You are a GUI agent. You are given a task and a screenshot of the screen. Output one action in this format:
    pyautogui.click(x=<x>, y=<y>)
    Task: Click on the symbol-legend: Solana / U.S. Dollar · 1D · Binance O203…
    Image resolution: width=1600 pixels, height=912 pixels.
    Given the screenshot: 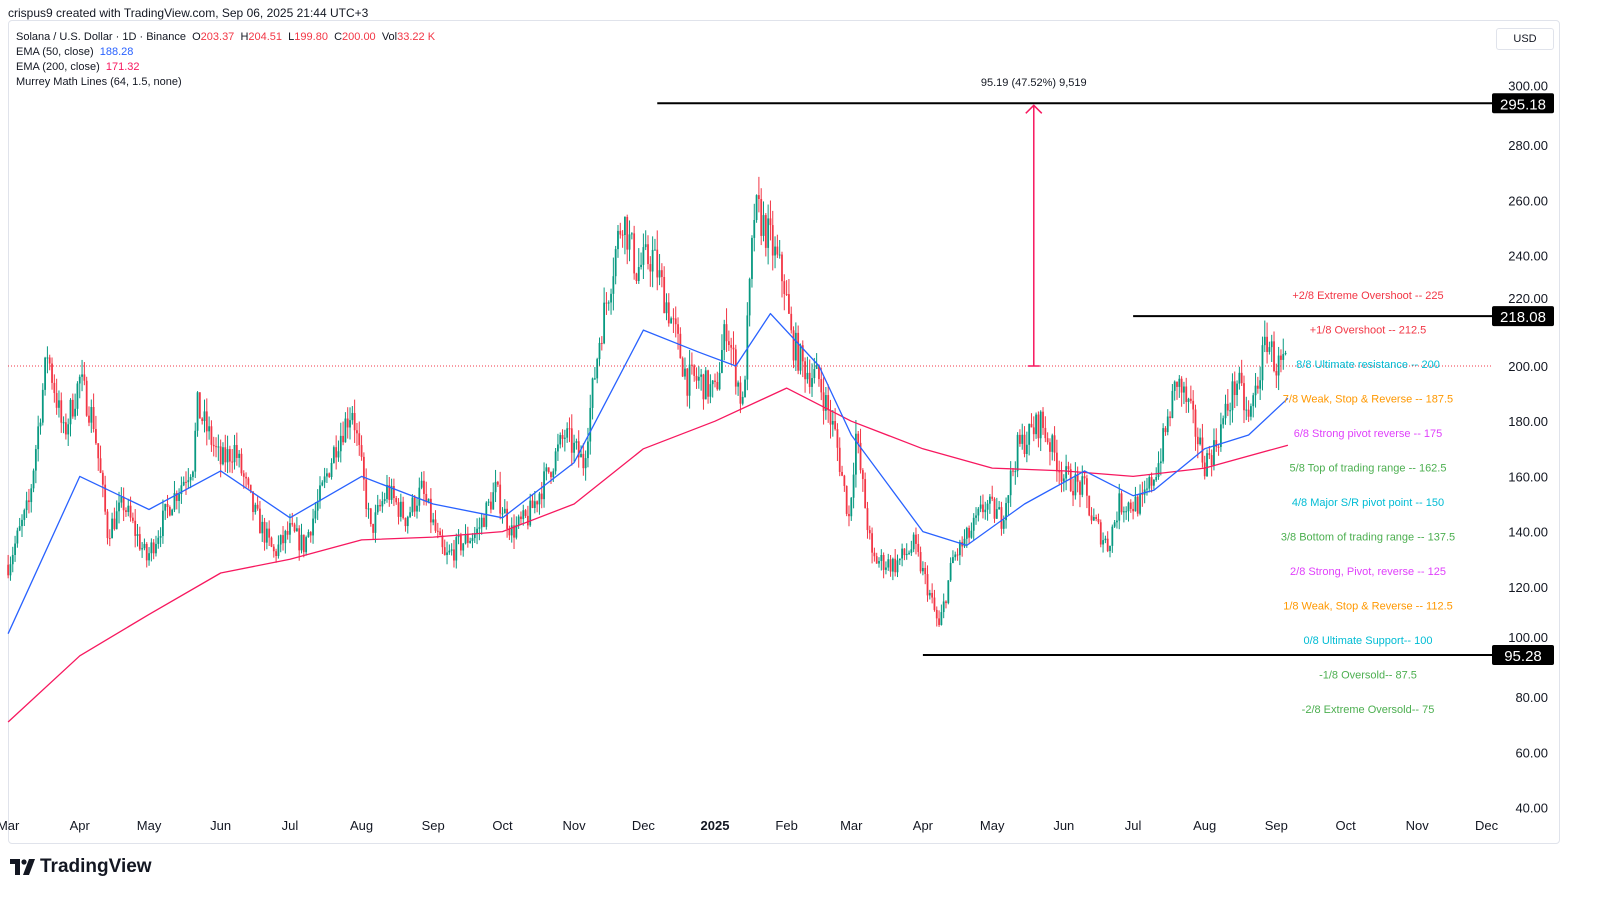 What is the action you would take?
    pyautogui.click(x=225, y=37)
    